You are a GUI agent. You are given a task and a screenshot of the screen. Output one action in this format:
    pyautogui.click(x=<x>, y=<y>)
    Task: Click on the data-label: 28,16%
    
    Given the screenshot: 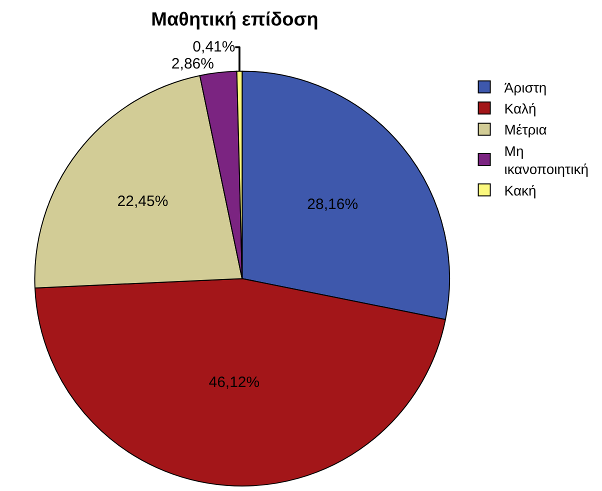 What is the action you would take?
    pyautogui.click(x=332, y=205)
    